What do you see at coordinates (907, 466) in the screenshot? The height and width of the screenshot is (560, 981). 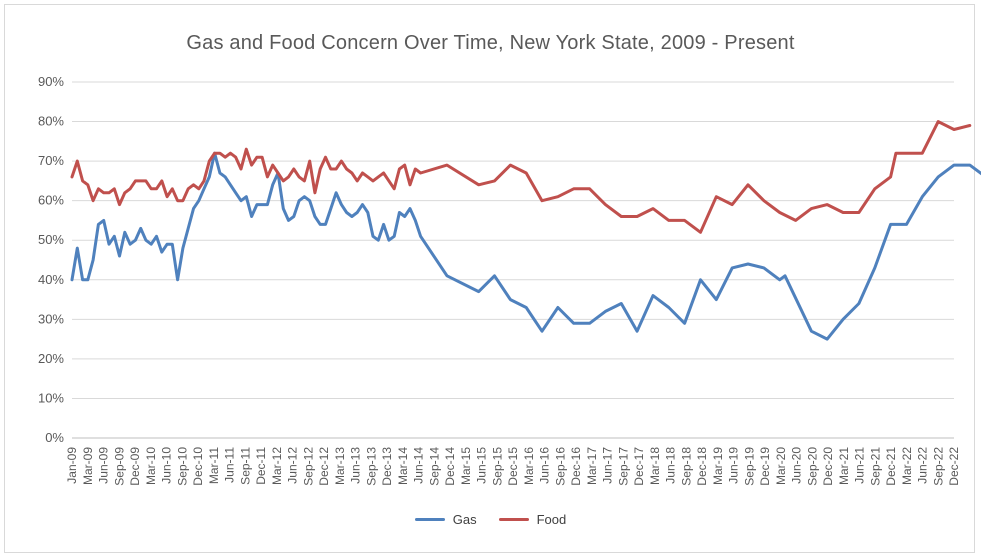 I see `x-tick-label: Mar-22` at bounding box center [907, 466].